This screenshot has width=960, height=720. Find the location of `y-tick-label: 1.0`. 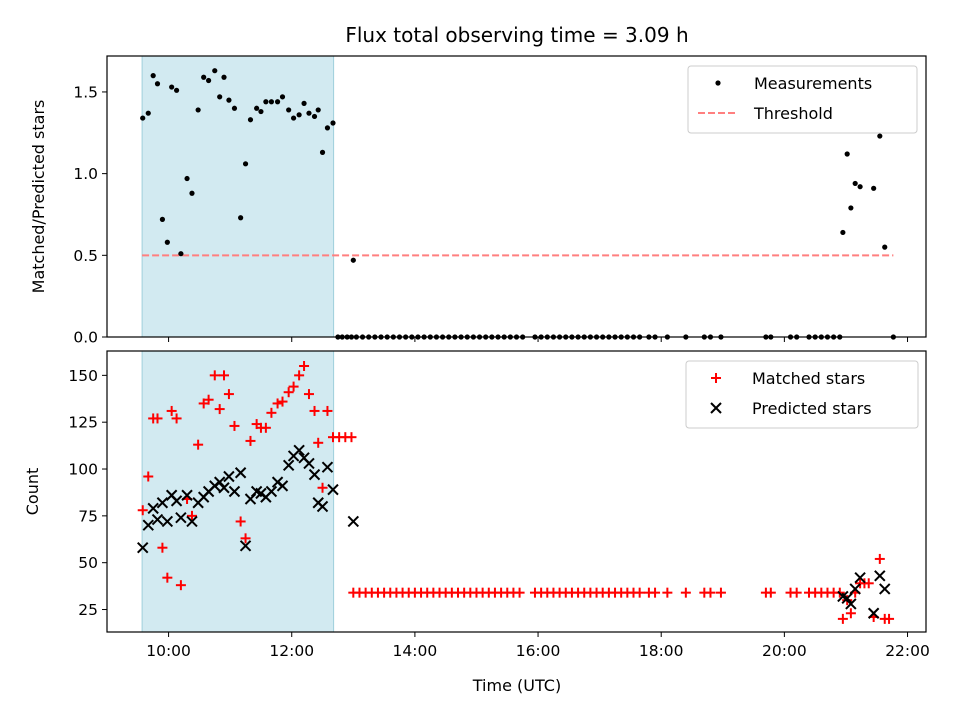

y-tick-label: 1.0 is located at coordinates (85, 174).